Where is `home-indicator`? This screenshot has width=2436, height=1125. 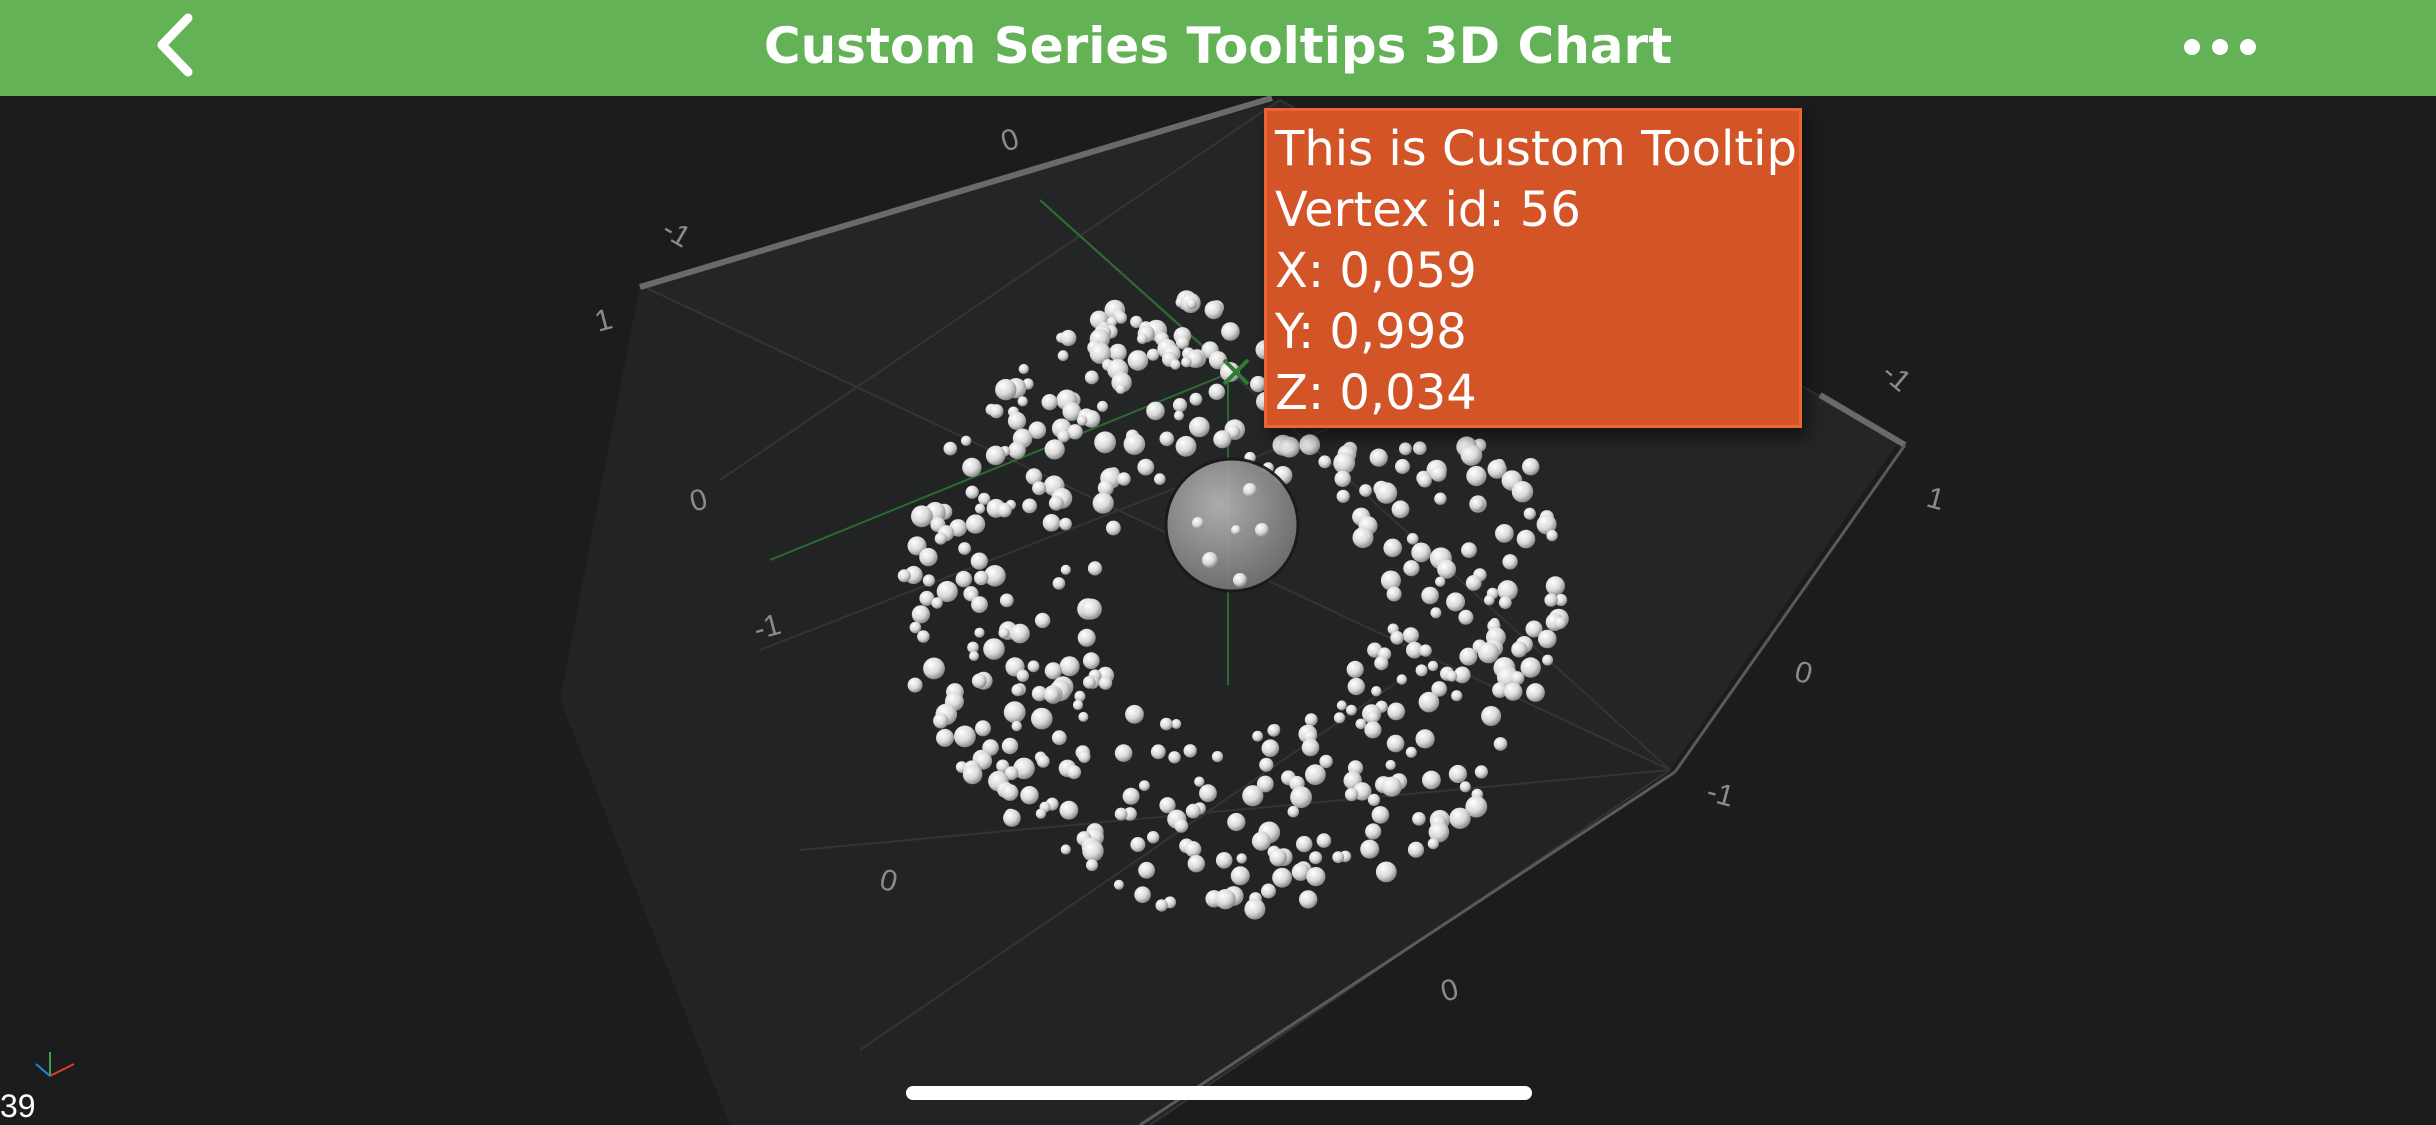
home-indicator is located at coordinates (1219, 1093).